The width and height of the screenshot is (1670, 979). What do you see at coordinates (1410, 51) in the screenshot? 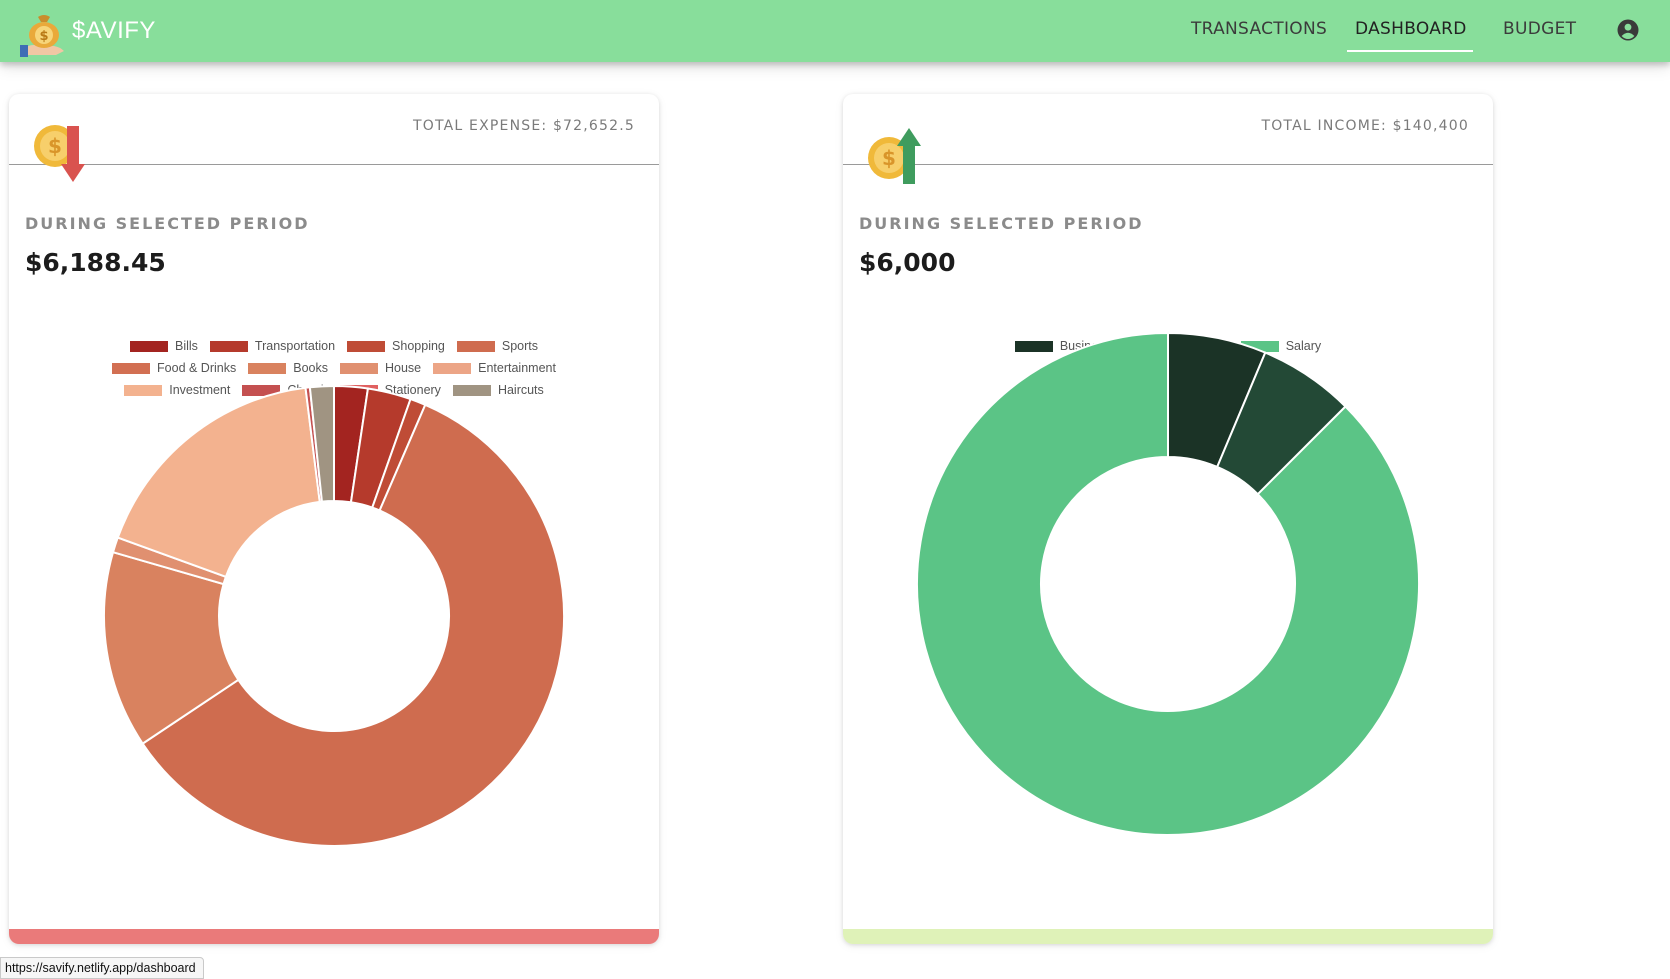
I see `active-tab-indicator` at bounding box center [1410, 51].